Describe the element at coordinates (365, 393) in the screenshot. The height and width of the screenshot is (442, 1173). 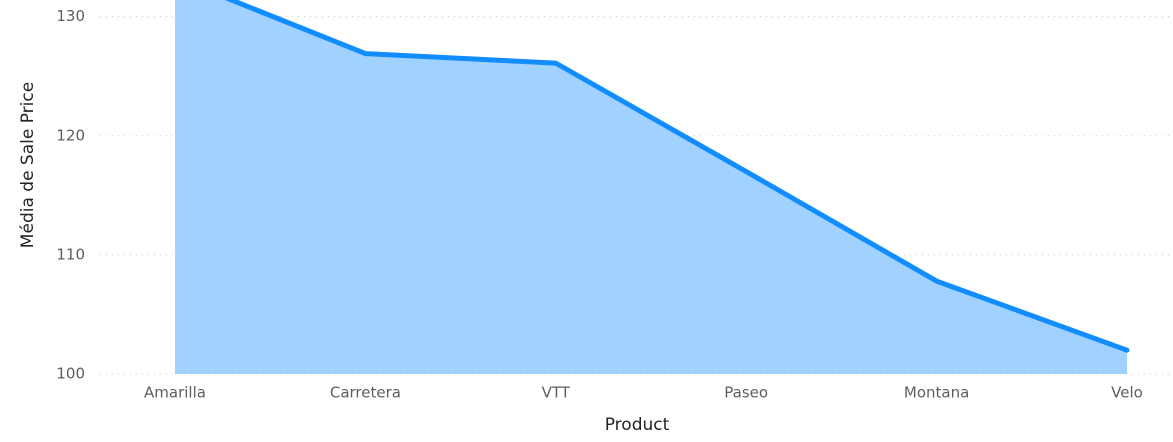
I see `x-tick-label: Carretera` at that location.